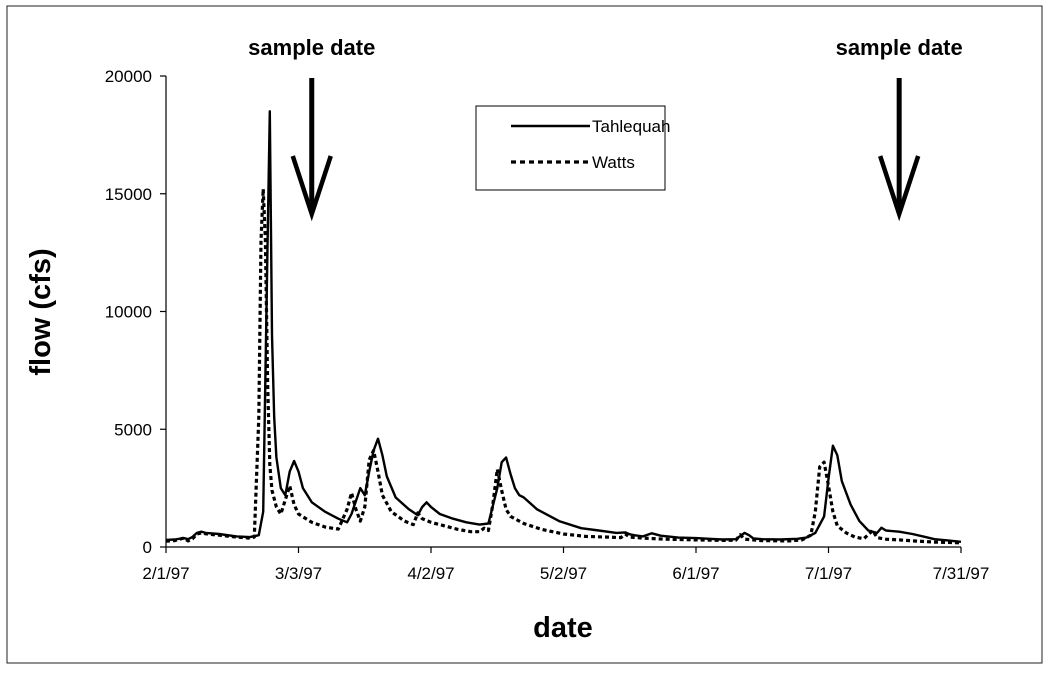 This screenshot has width=1049, height=676. I want to click on x-tick-label: 6/1/97, so click(695, 573).